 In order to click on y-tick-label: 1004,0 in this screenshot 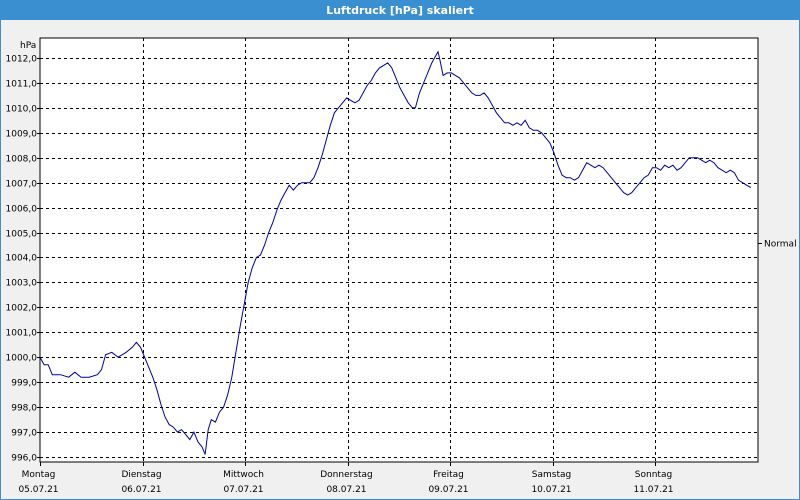, I will do `click(22, 259)`.